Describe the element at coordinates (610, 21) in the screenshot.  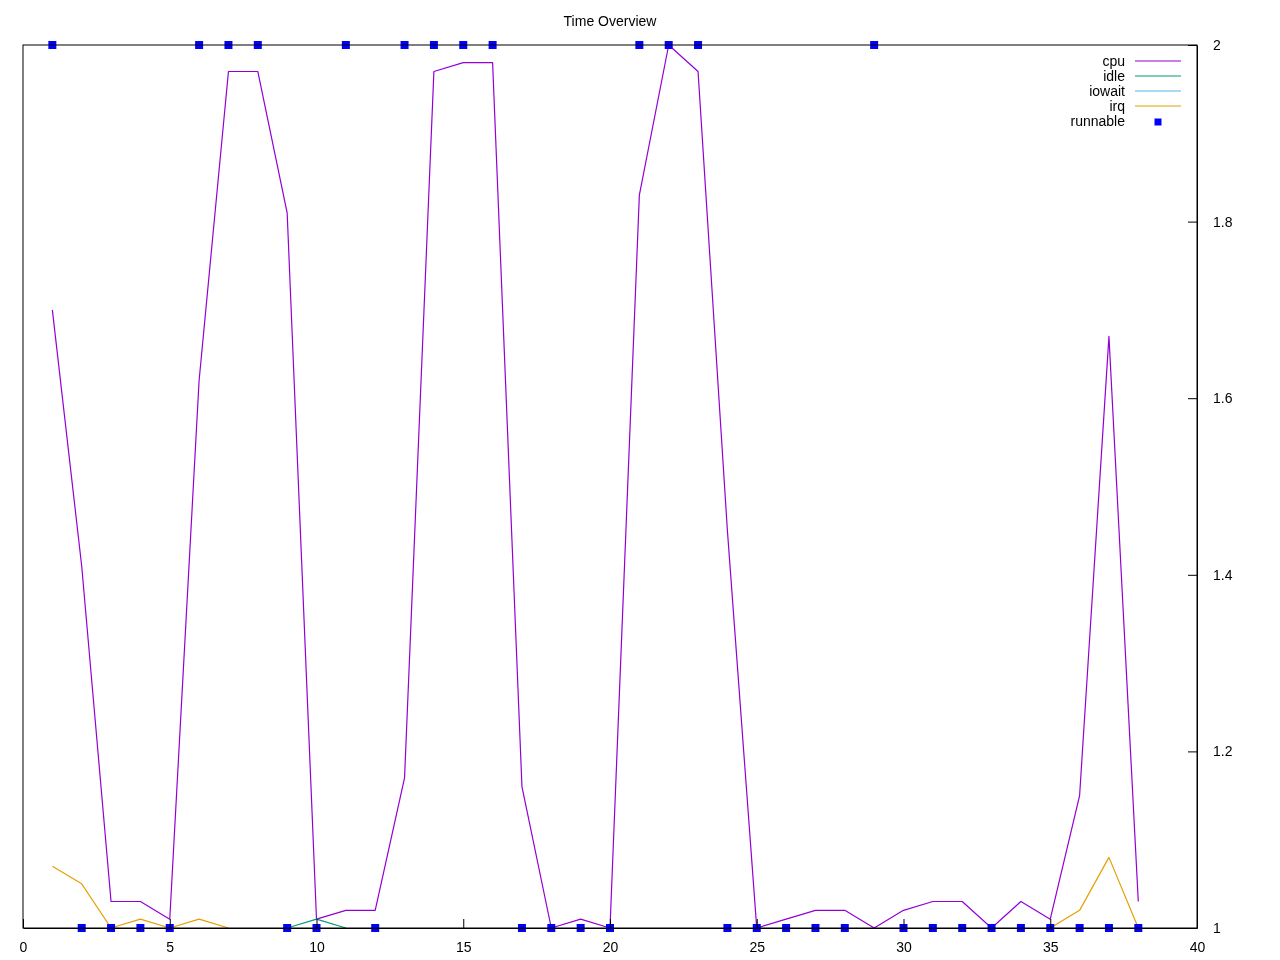
I see `chart-title: Time Overview` at that location.